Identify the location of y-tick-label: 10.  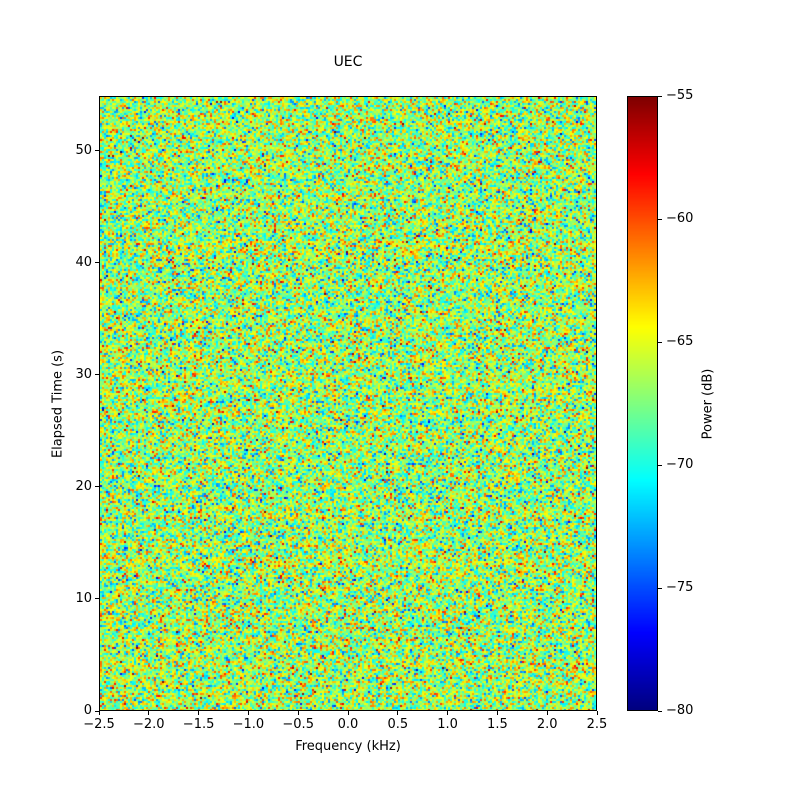
(83, 598).